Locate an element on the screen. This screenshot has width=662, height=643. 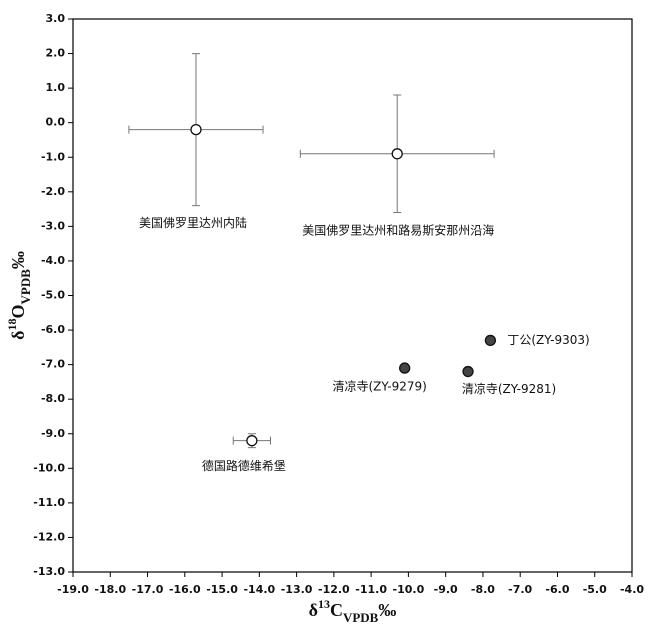
y-tick-label: 1.0 is located at coordinates (56, 87).